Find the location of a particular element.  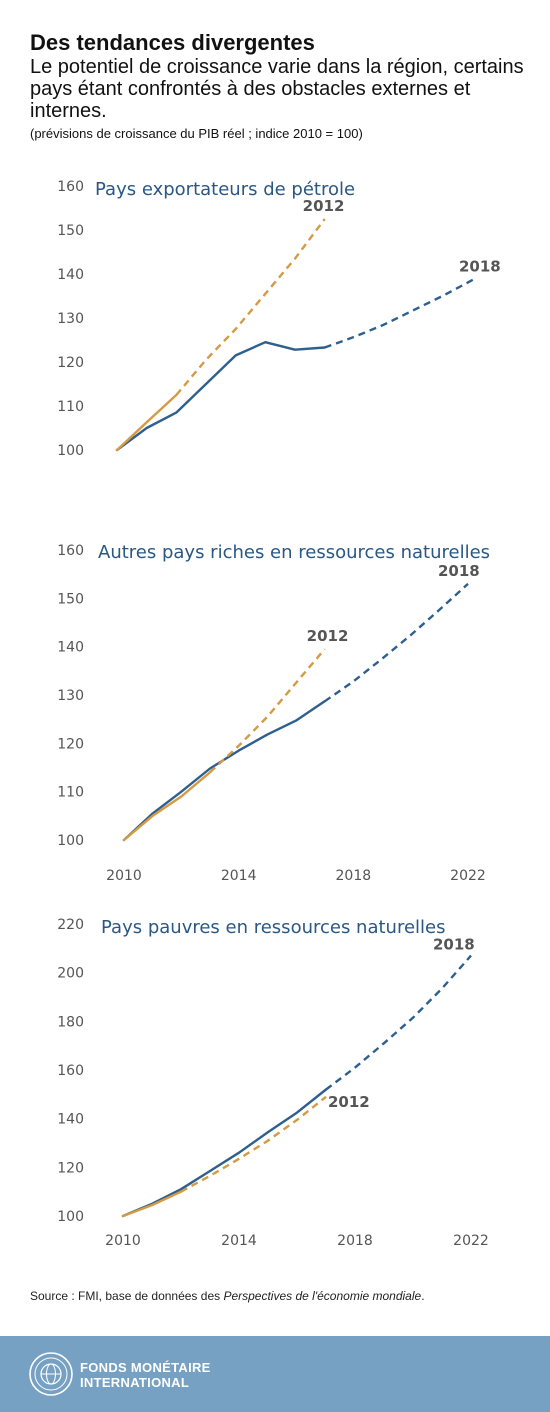

y-tick-label: 180 is located at coordinates (70, 1022).